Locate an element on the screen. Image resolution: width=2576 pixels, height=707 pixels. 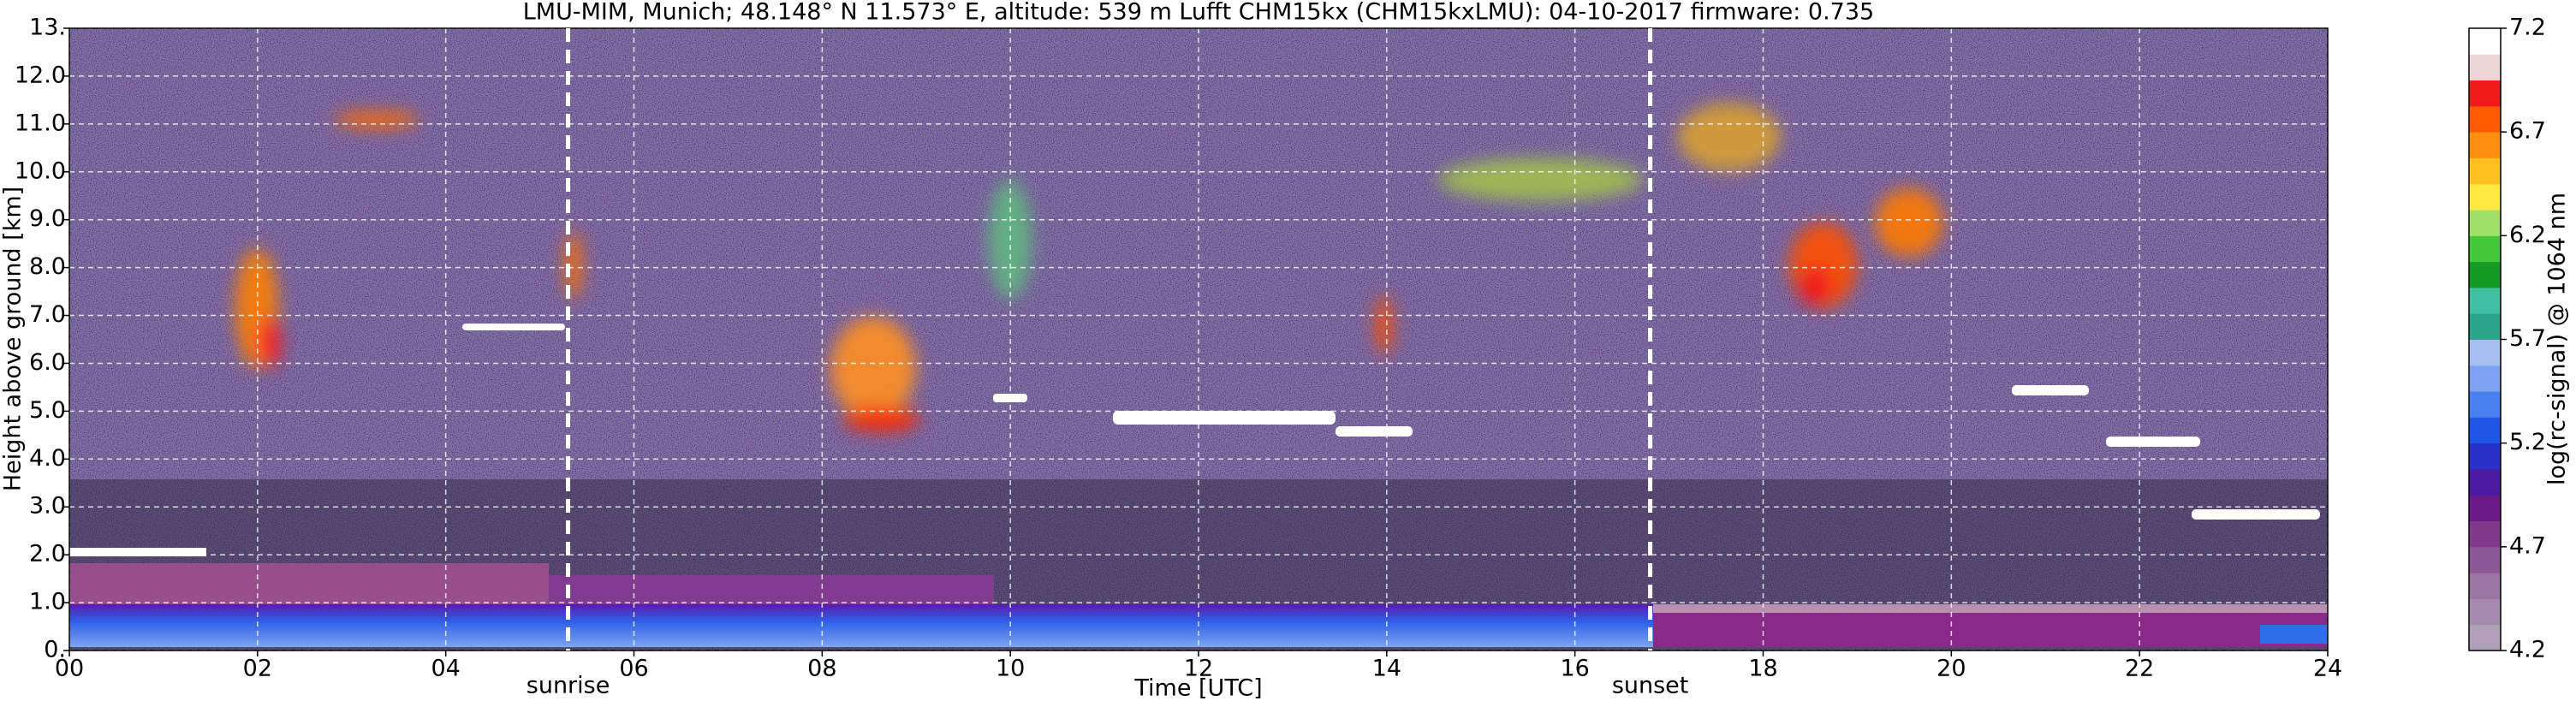
x-tick-label: 12 is located at coordinates (1198, 669).